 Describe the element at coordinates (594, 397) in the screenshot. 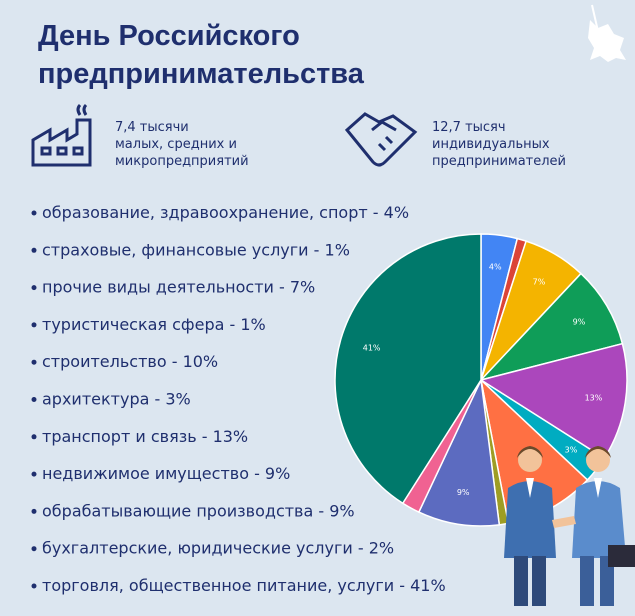

I see `slice-label: 13%` at that location.